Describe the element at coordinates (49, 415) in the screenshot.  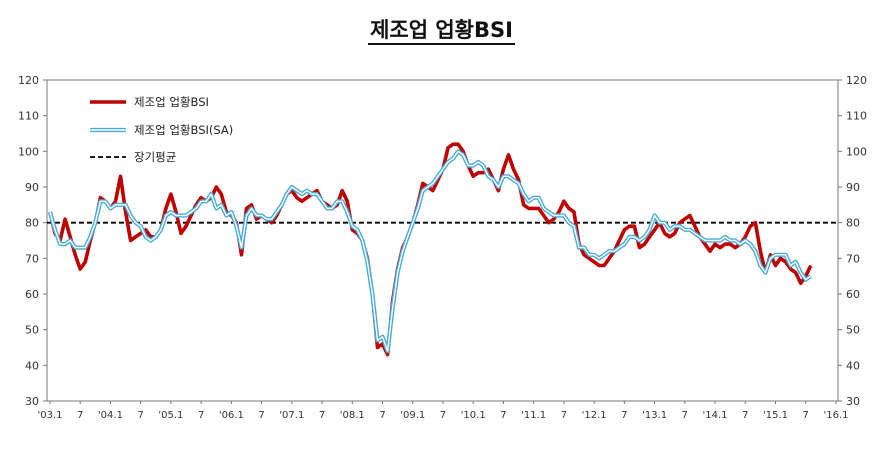
I see `x-tick-label: '03.1` at that location.